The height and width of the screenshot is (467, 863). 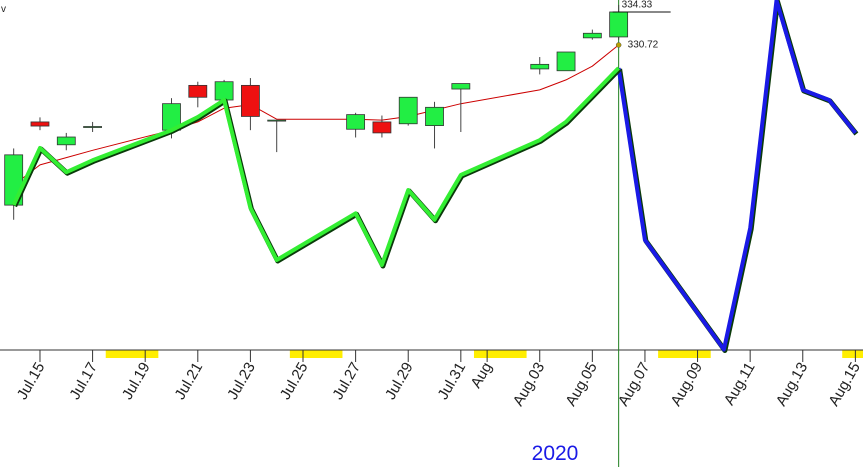 What do you see at coordinates (482, 376) in the screenshot?
I see `x-tick-label: Aug` at bounding box center [482, 376].